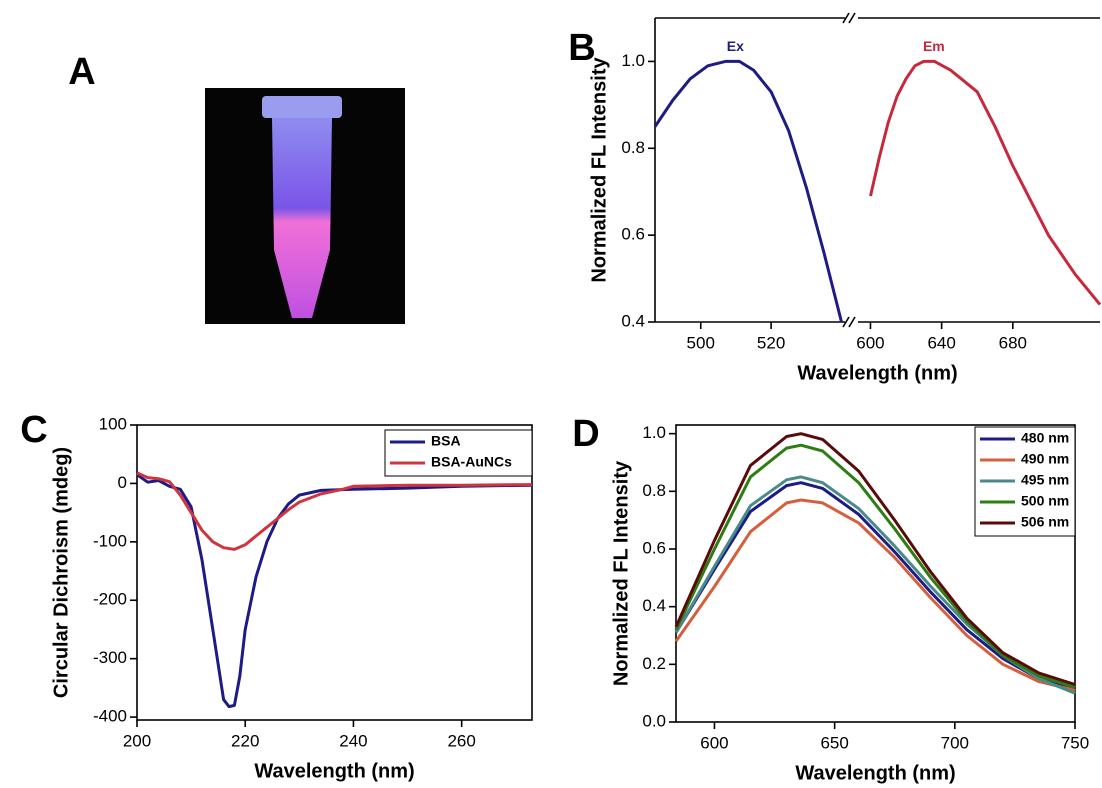  I want to click on panel-label: D, so click(585, 434).